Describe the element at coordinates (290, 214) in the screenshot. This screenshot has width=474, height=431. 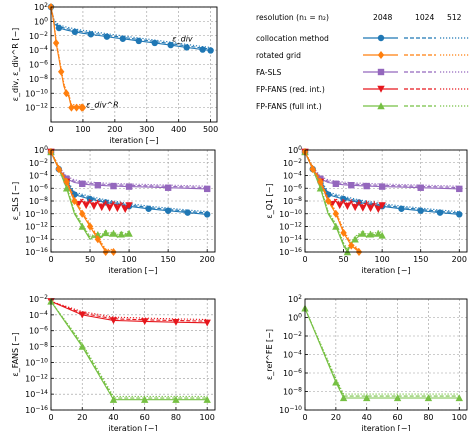
I see `y-tick-label: 10⁻¹⁰` at that location.